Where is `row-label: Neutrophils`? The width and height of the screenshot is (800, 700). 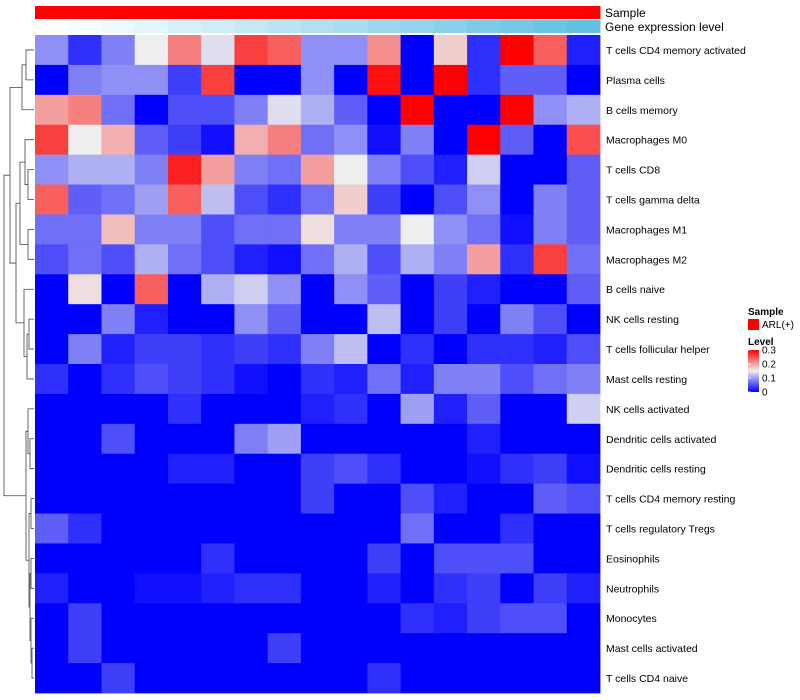 row-label: Neutrophils is located at coordinates (632, 589).